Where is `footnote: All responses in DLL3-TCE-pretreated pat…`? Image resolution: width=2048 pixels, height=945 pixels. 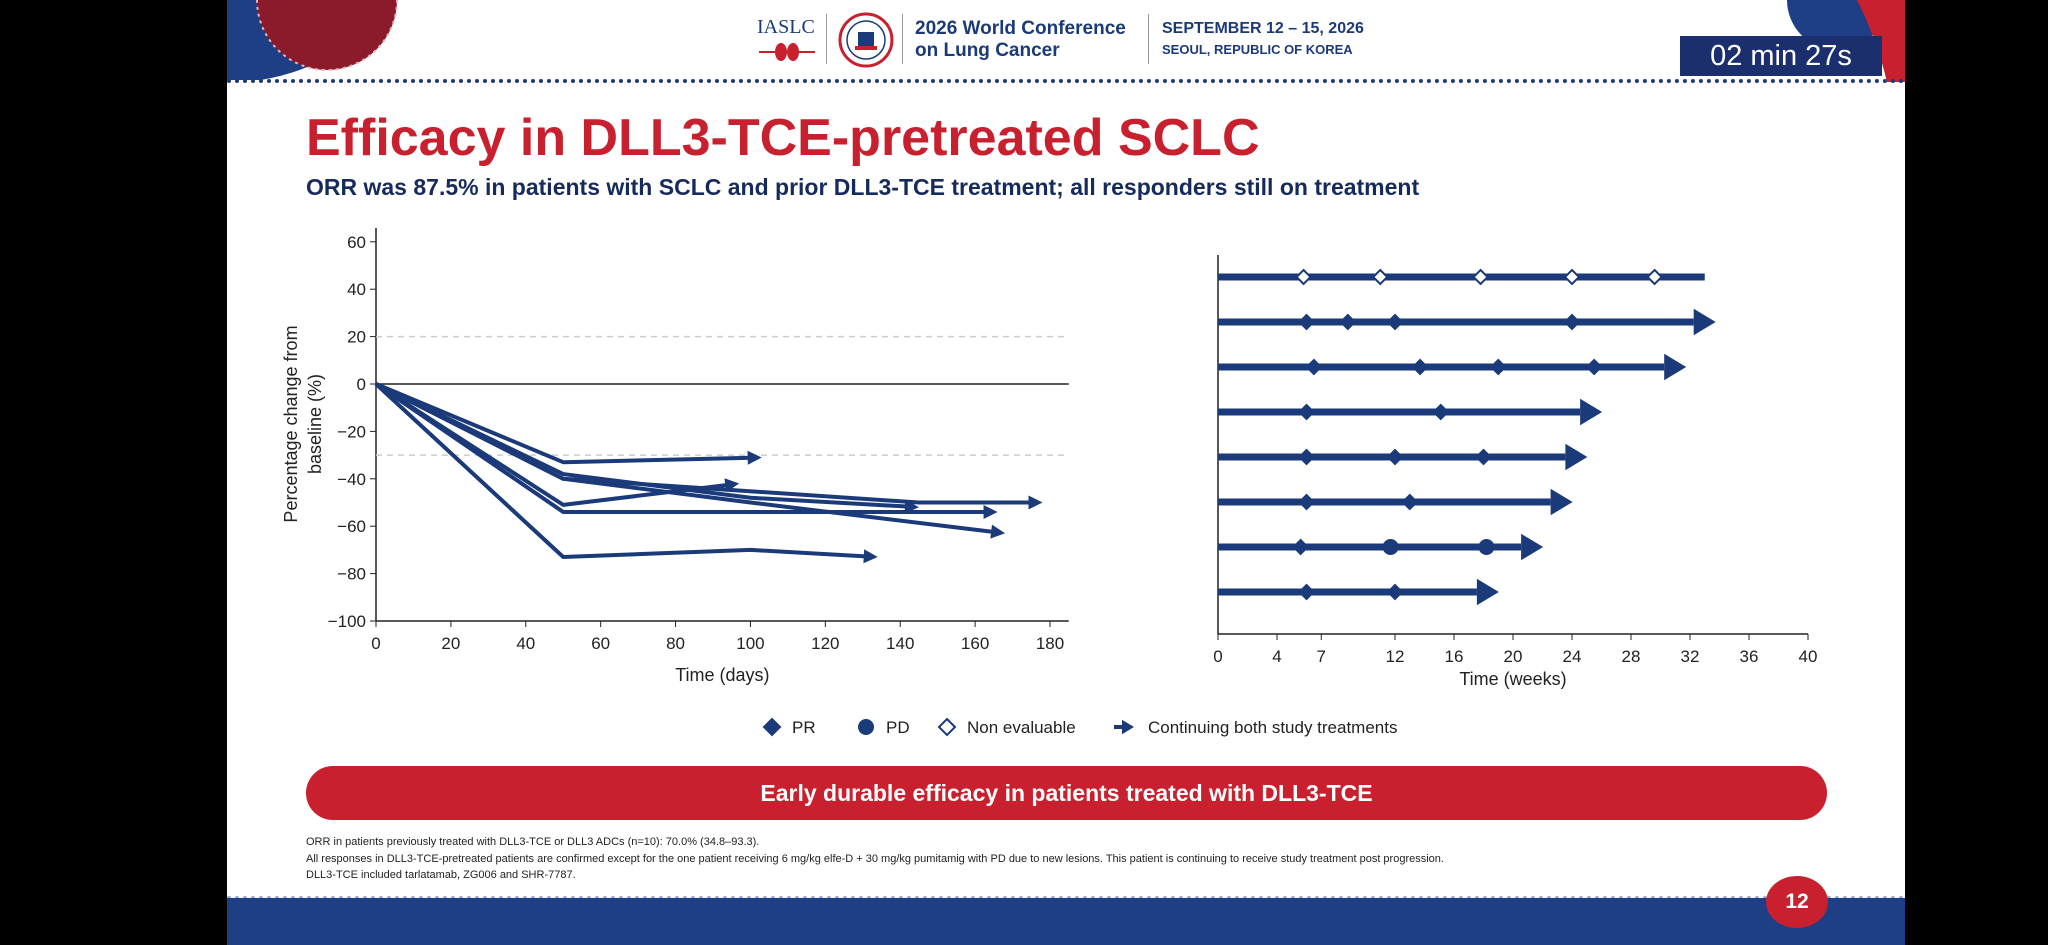 footnote: All responses in DLL3-TCE-pretreated pat… is located at coordinates (875, 859).